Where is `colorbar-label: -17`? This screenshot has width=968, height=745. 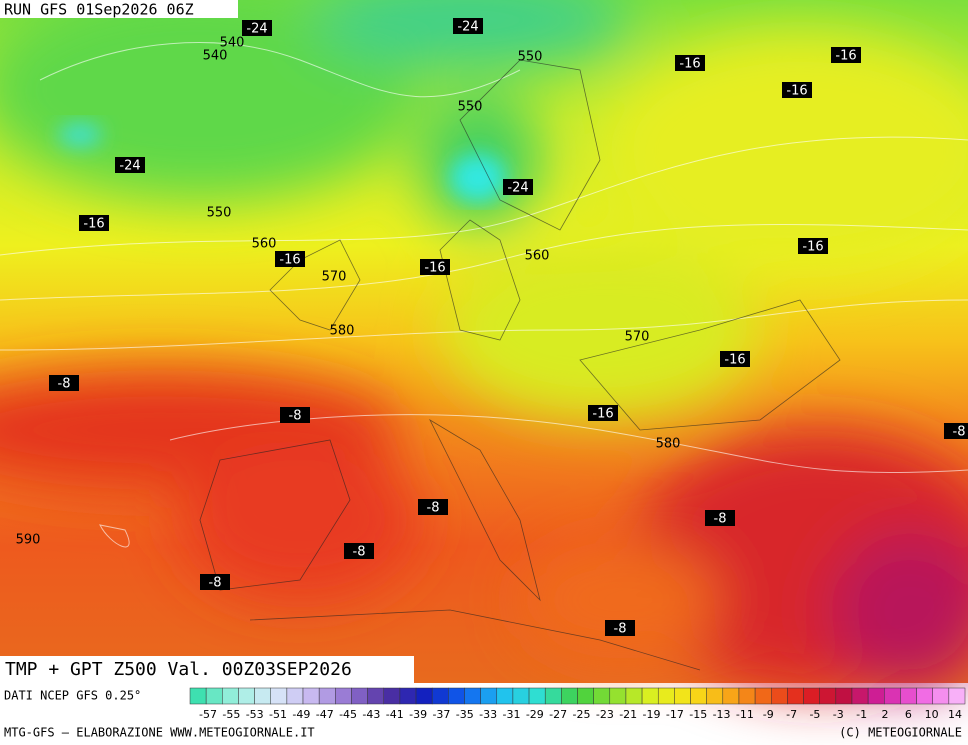 colorbar-label: -17 is located at coordinates (675, 714).